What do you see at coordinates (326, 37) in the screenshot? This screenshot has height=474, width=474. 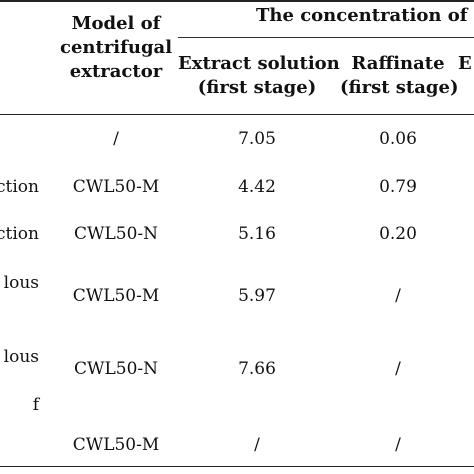 I see `group-header-rule` at bounding box center [326, 37].